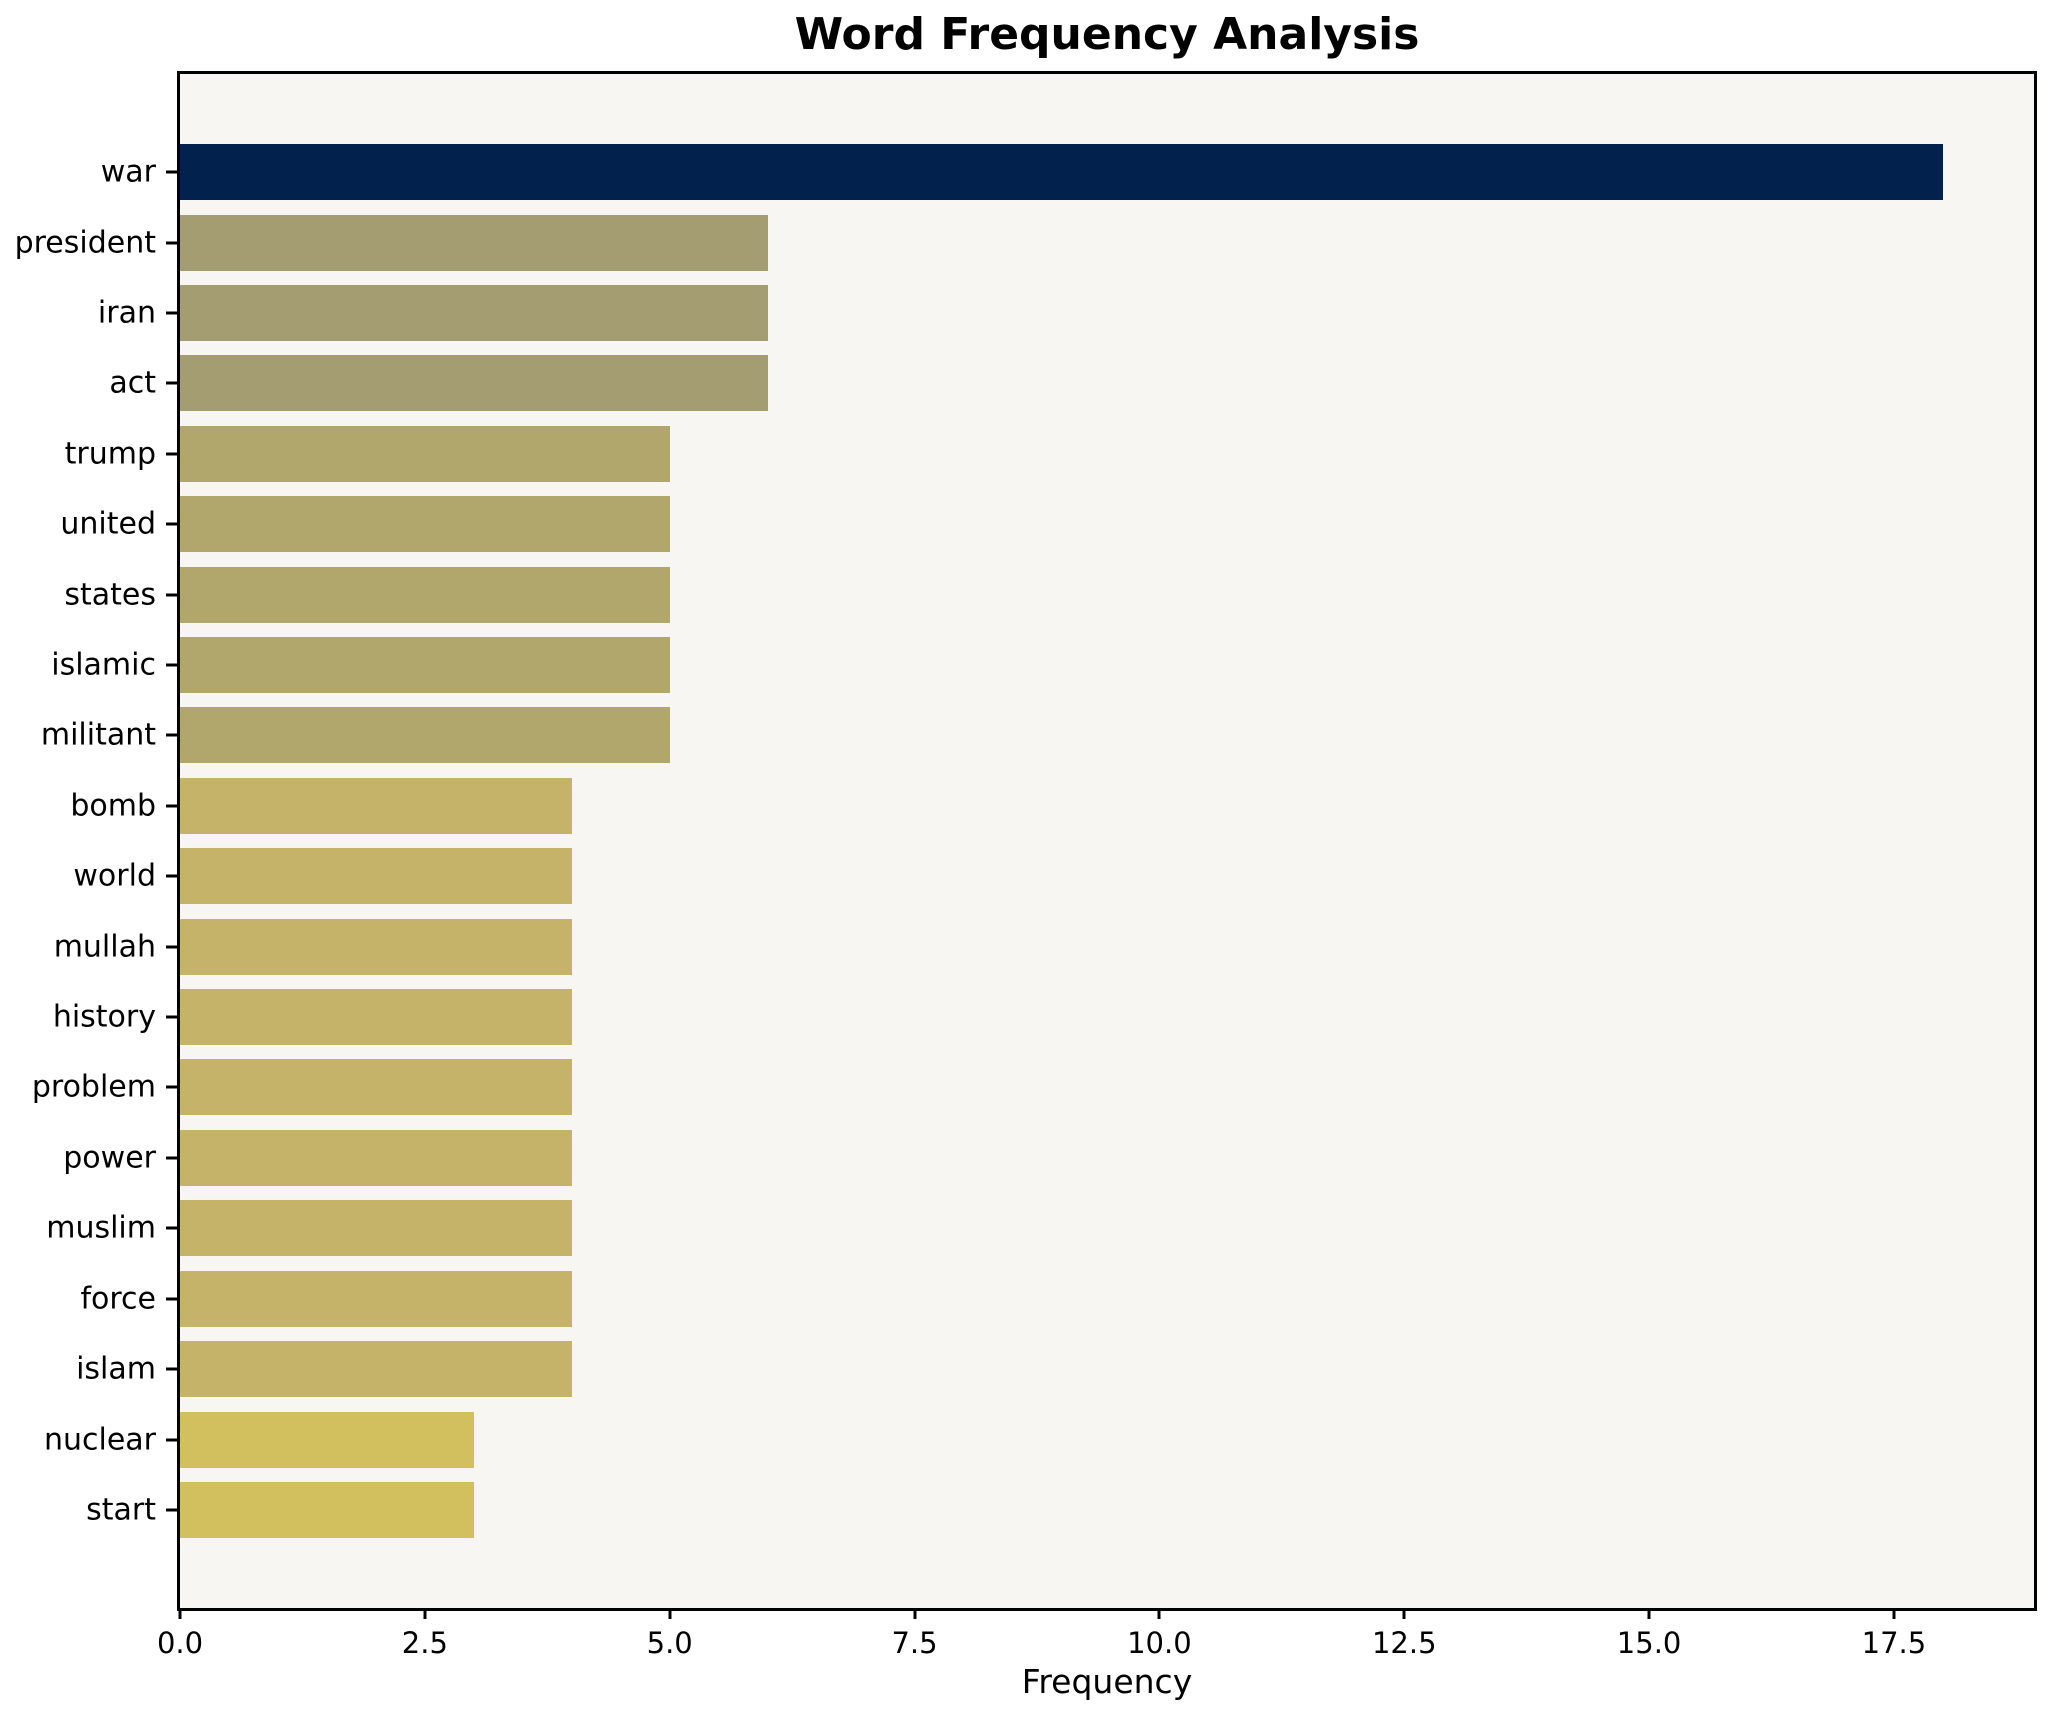 Image resolution: width=2056 pixels, height=1722 pixels. I want to click on bar-row: war, so click(1067, 172).